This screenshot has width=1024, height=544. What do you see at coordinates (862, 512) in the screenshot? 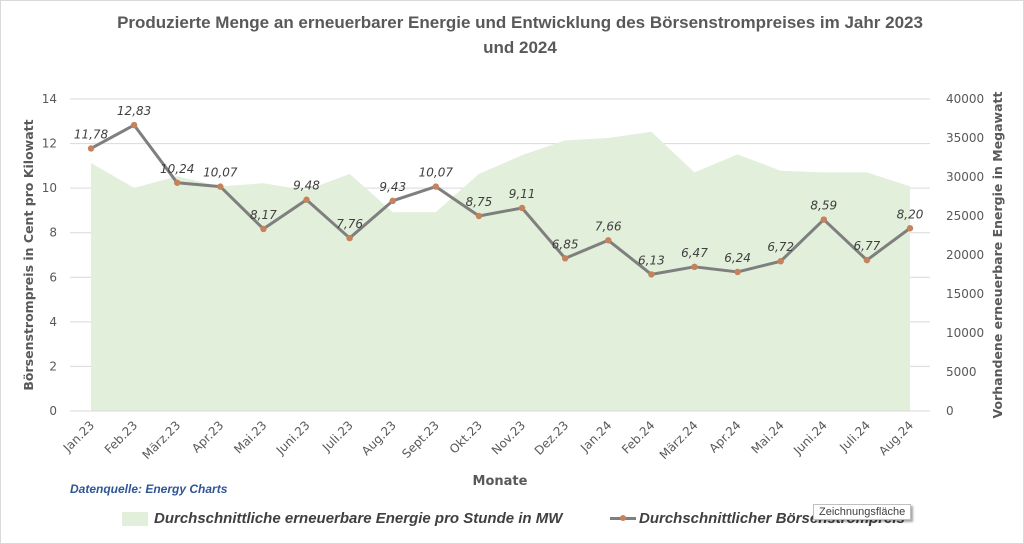
I see `plot-area-tooltip: Zeichnungsfläche` at bounding box center [862, 512].